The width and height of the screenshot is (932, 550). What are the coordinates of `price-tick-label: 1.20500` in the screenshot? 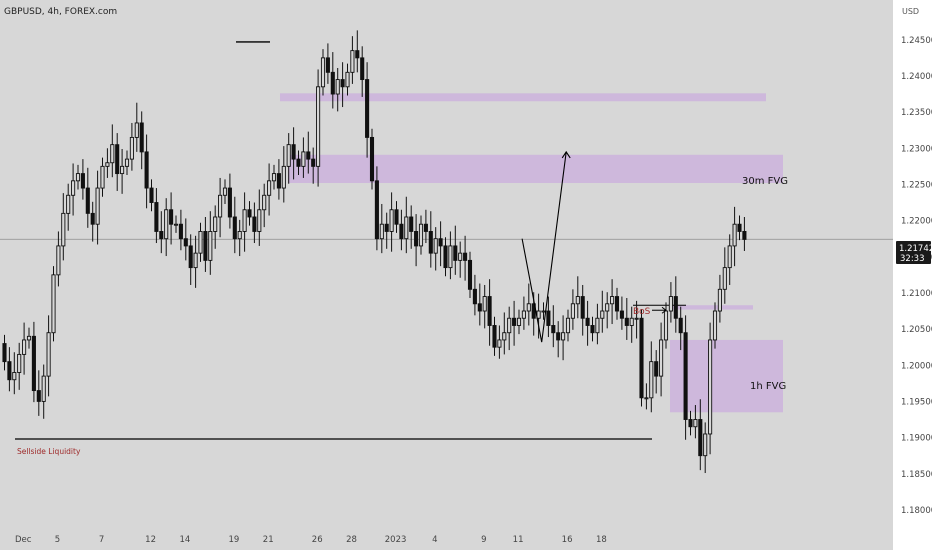 It's located at (916, 330).